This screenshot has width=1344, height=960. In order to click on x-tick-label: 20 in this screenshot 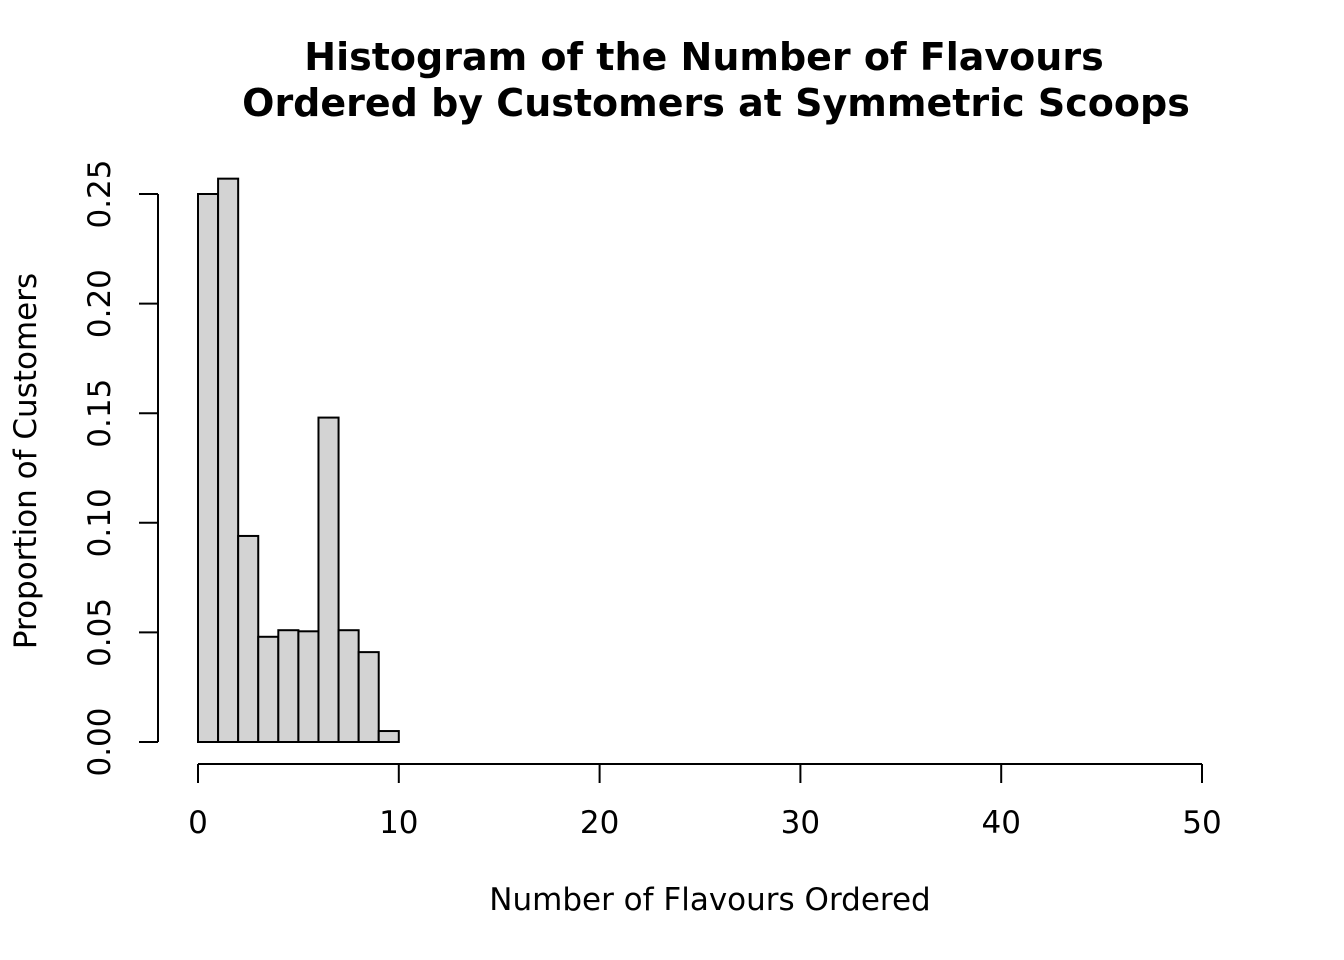, I will do `click(599, 823)`.